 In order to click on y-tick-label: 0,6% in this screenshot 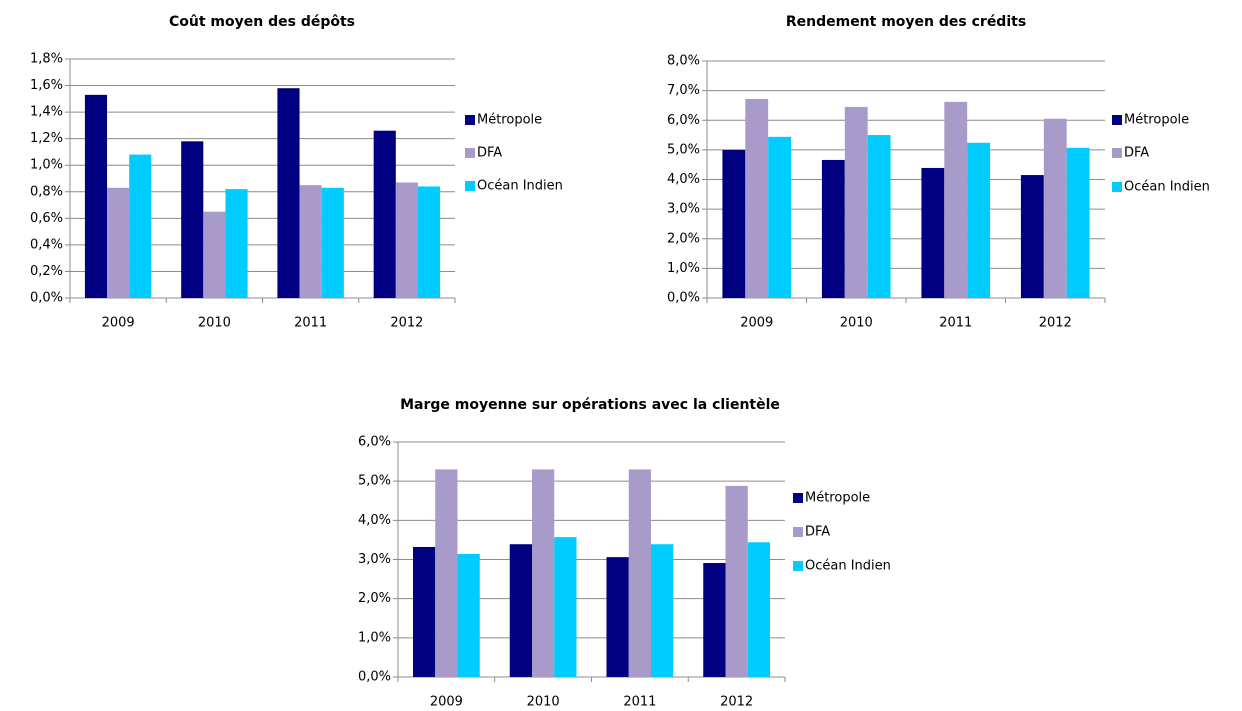, I will do `click(46, 218)`.